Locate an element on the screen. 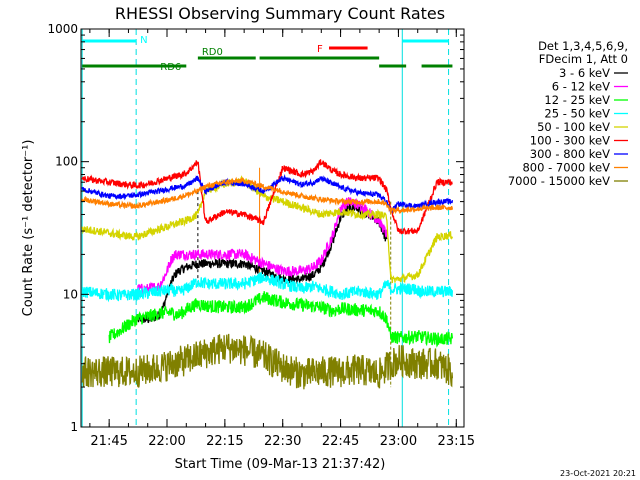 The height and width of the screenshot is (480, 640). x-tick-label: 22:45 is located at coordinates (340, 441).